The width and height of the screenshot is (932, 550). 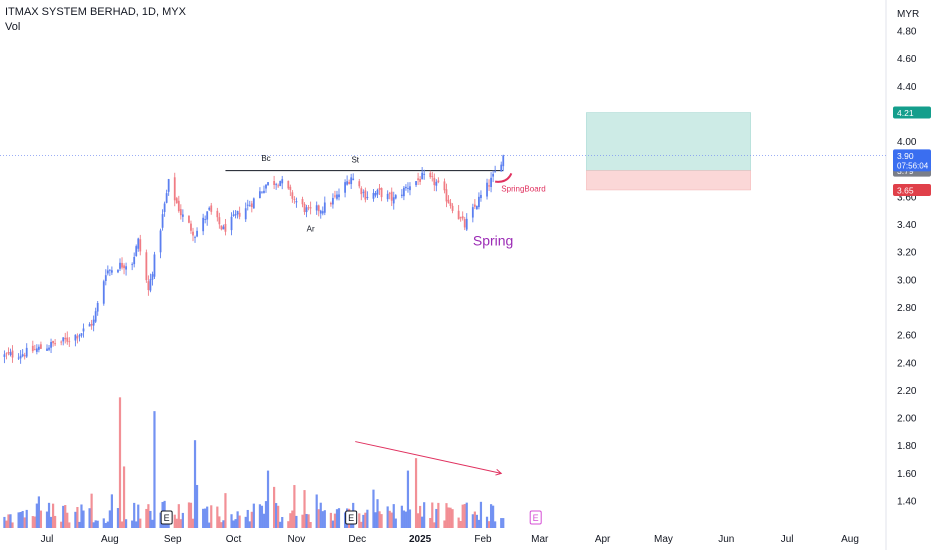 What do you see at coordinates (428, 457) in the screenshot?
I see `volume-trend-arrow` at bounding box center [428, 457].